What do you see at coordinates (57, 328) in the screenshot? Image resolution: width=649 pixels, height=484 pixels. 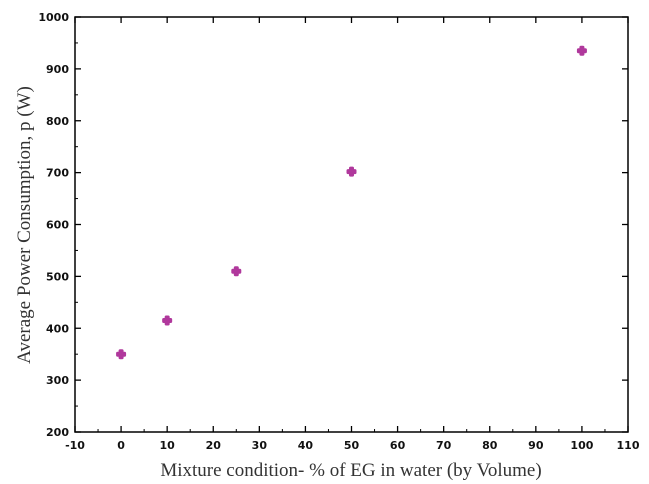 I see `y-tick-label: 400` at bounding box center [57, 328].